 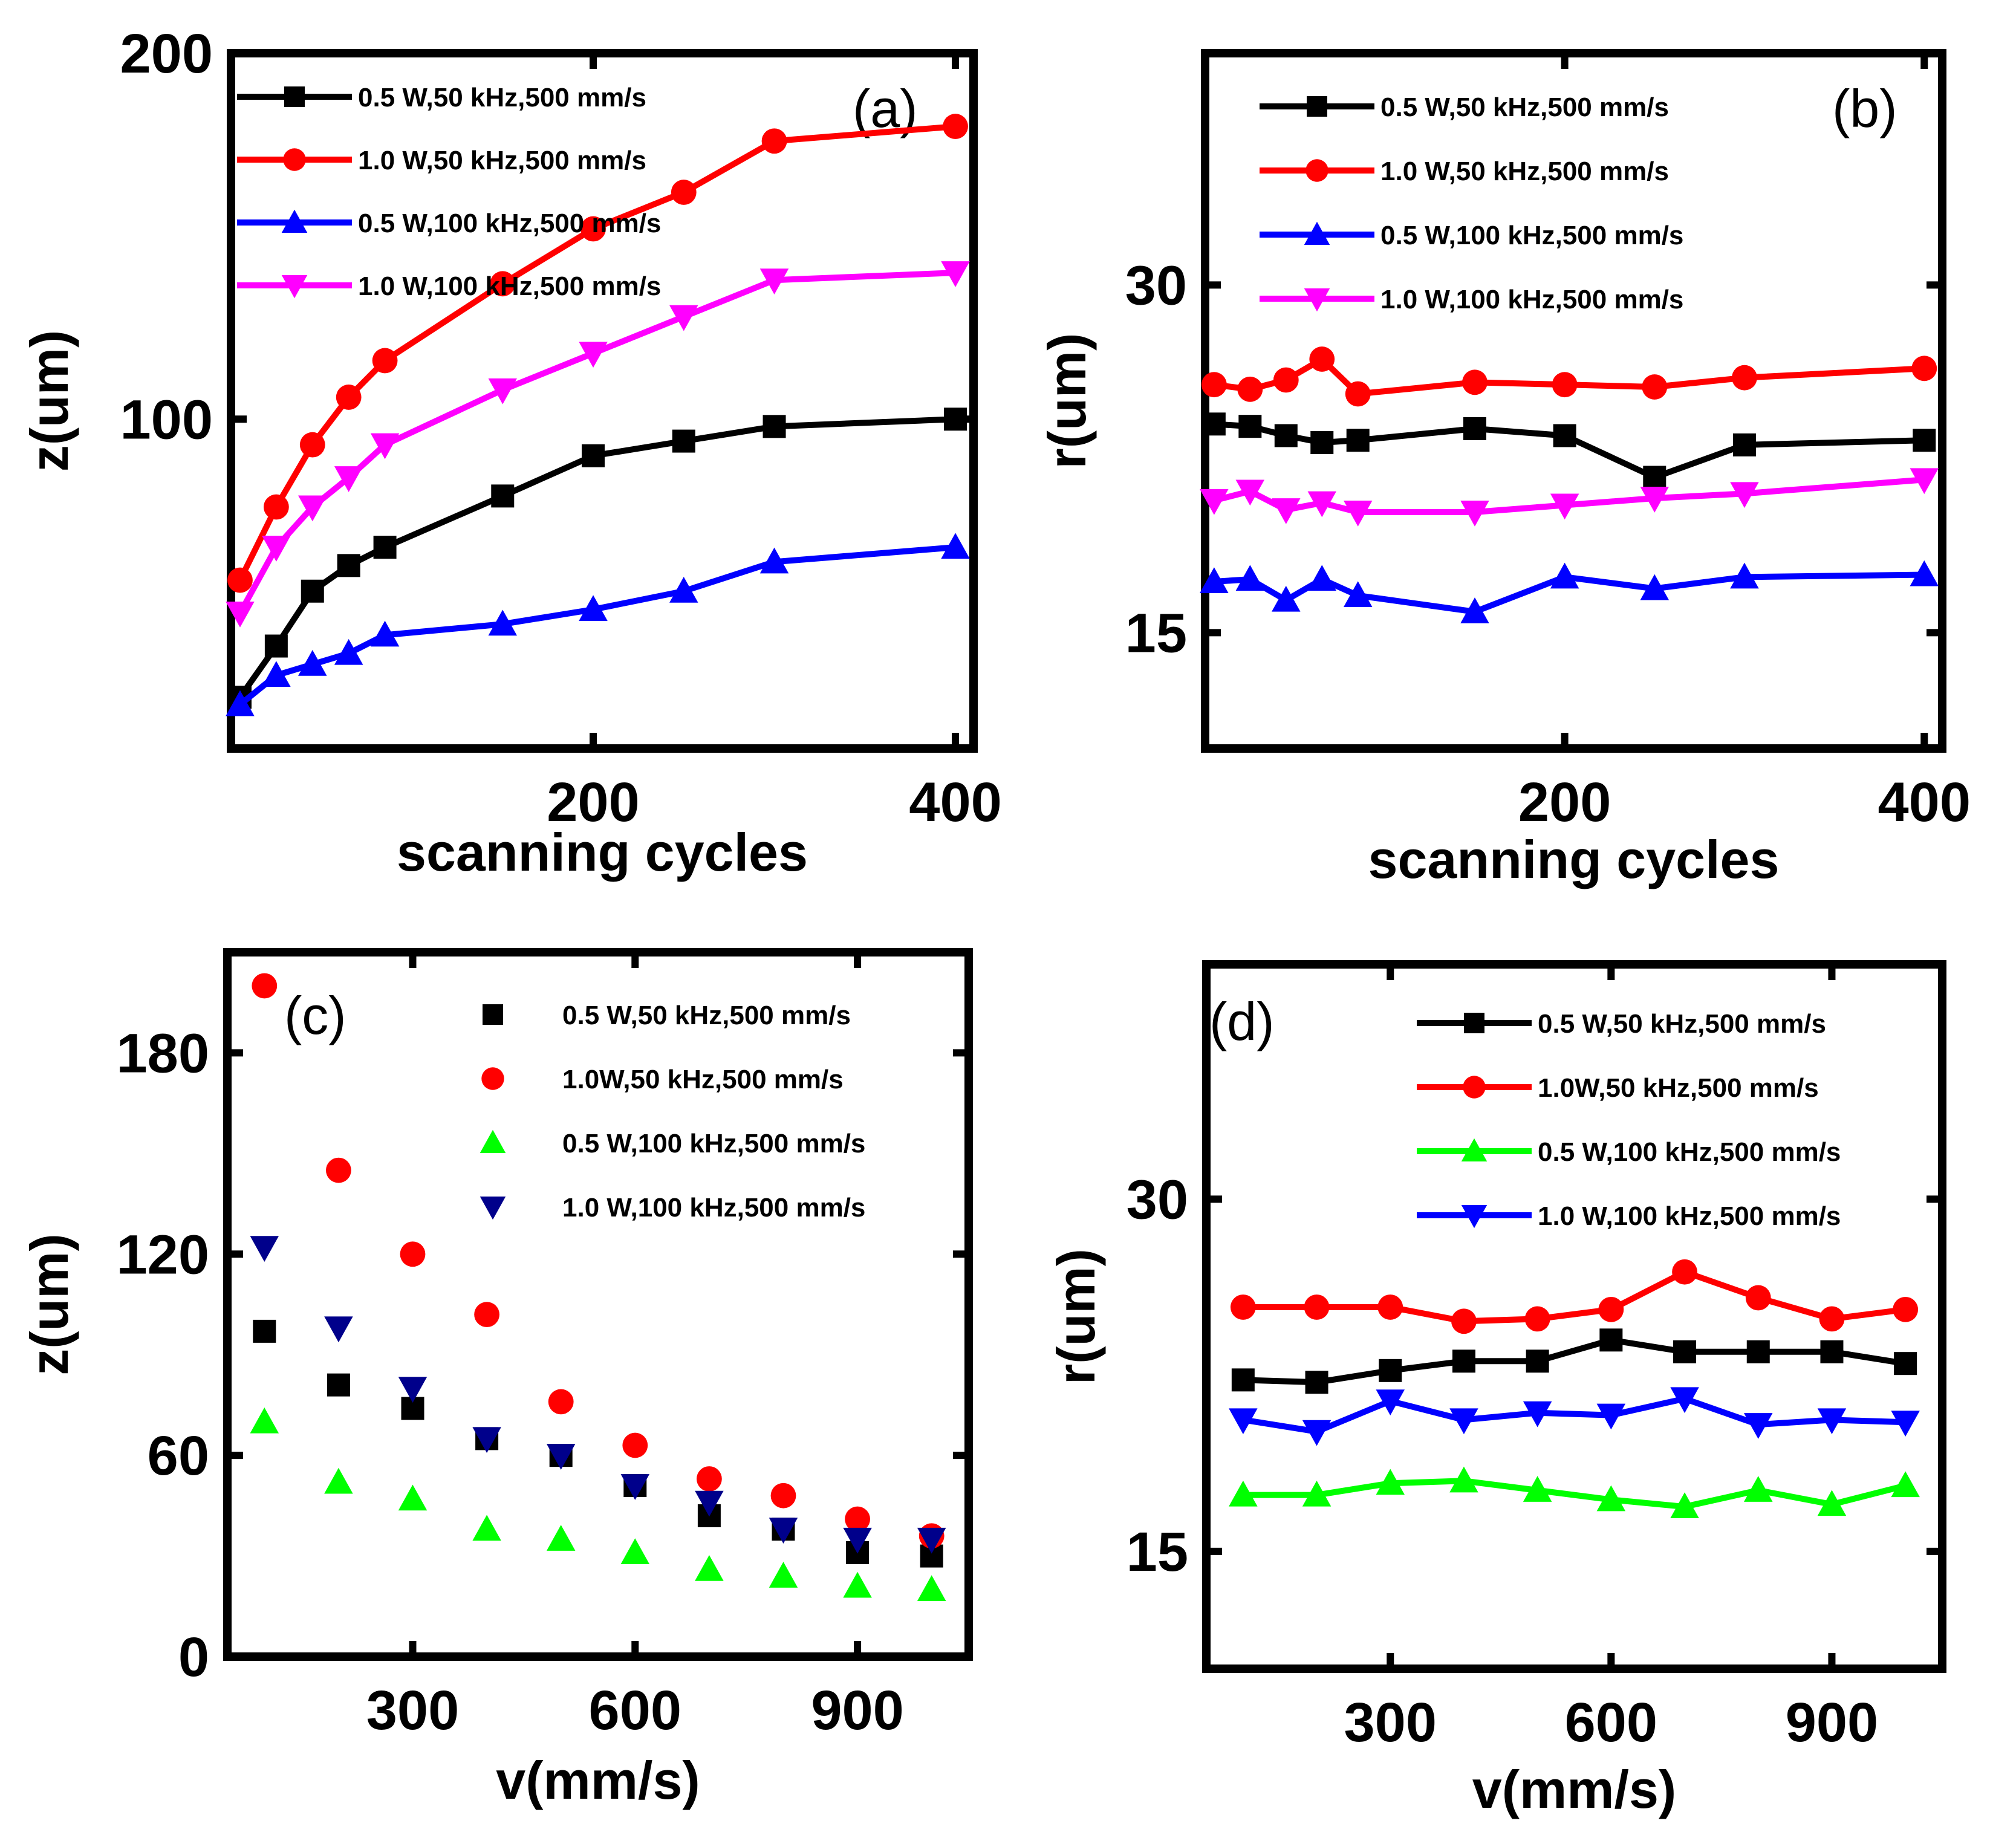 What do you see at coordinates (193, 1657) in the screenshot?
I see `y-tick-label: 0` at bounding box center [193, 1657].